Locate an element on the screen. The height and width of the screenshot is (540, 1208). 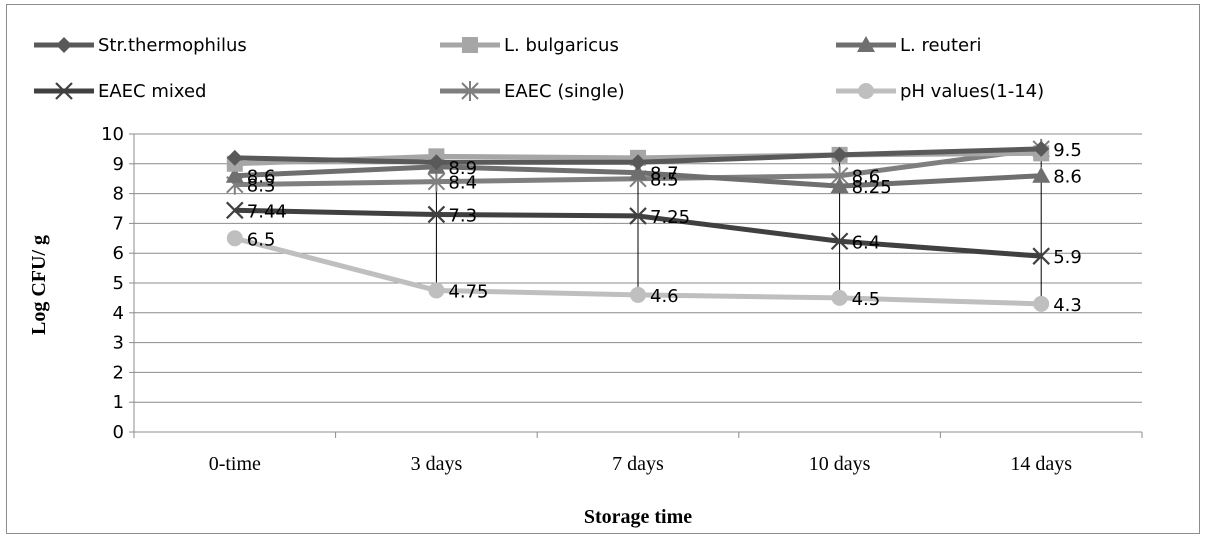
data-label: 8.25 is located at coordinates (872, 187).